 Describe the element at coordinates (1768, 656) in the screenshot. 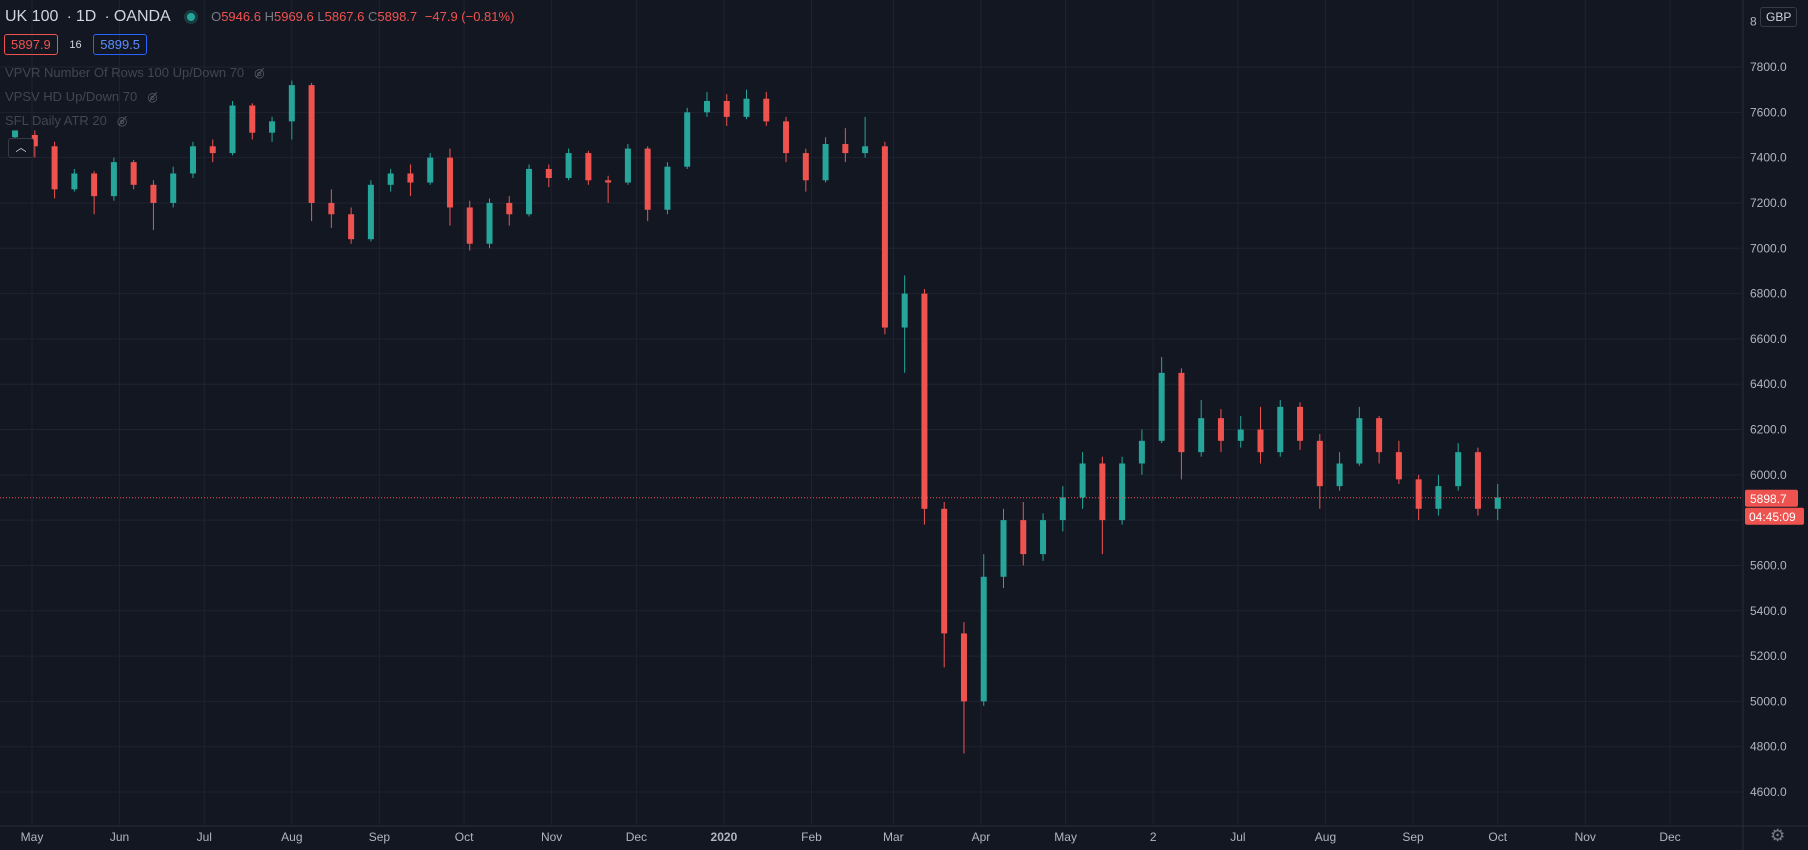

I see `price-tick-label: 5200.0` at that location.